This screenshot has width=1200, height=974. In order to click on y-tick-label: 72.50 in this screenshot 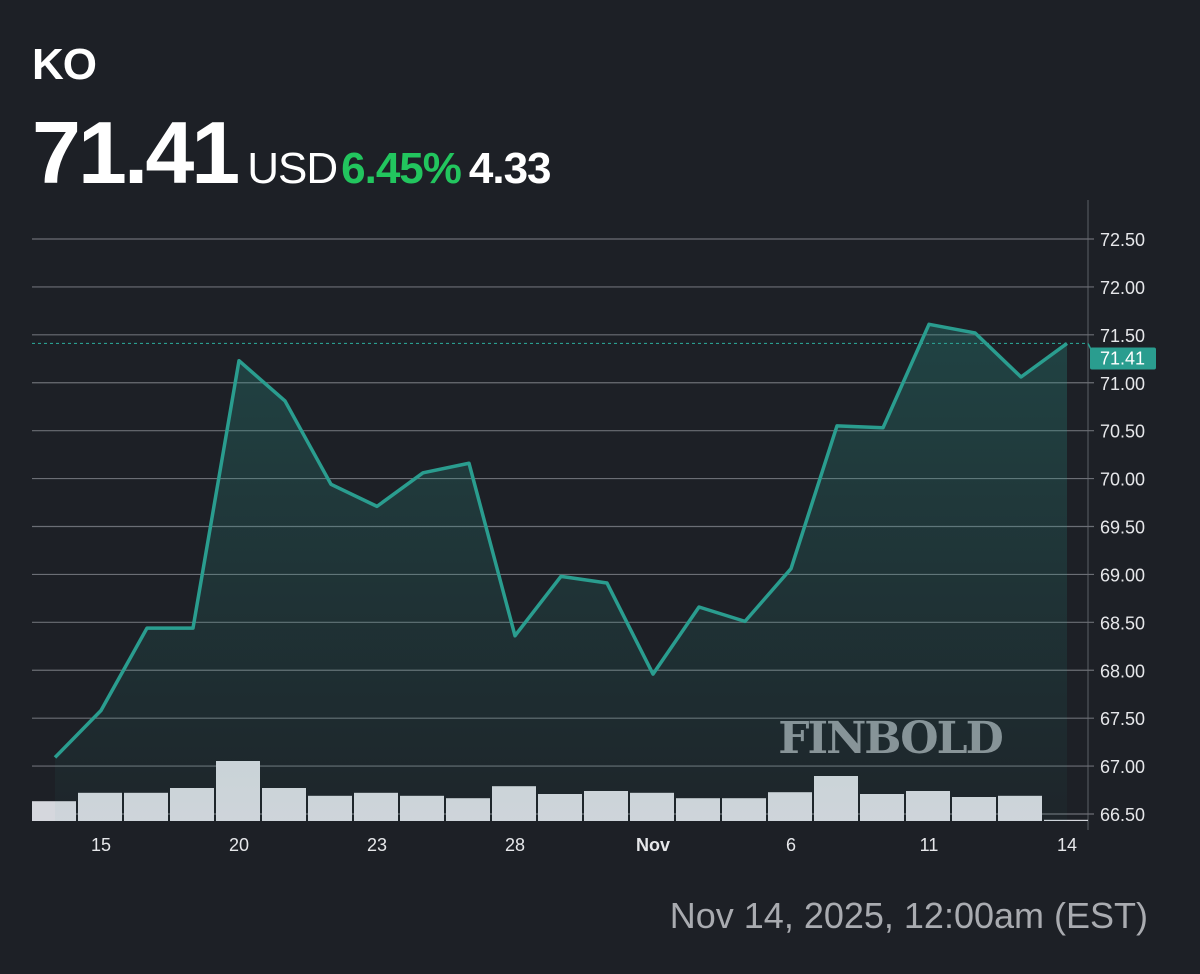, I will do `click(1122, 240)`.